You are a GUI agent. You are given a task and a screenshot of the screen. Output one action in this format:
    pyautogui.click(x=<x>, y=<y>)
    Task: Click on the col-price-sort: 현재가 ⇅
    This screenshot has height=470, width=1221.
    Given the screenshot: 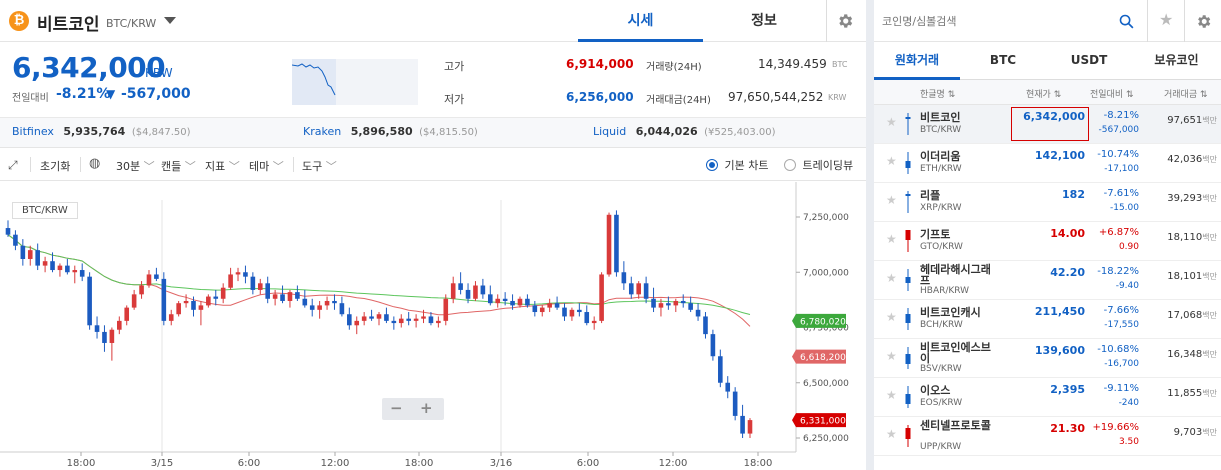 What is the action you would take?
    pyautogui.click(x=1044, y=95)
    